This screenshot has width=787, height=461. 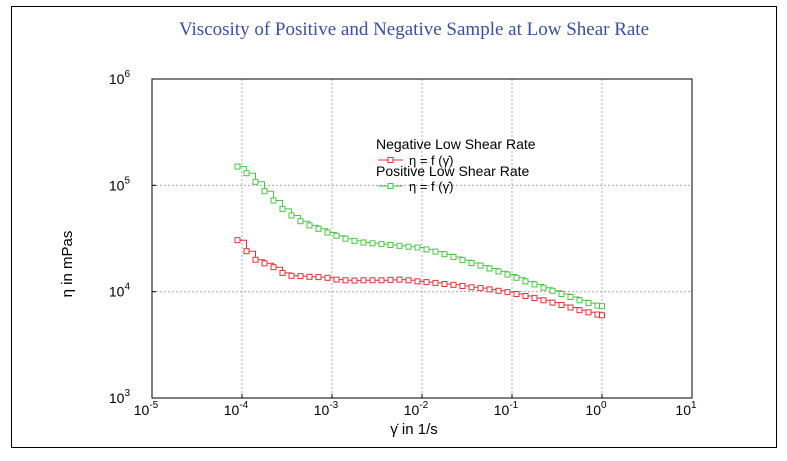 I want to click on legend-negative-label: η = f (γ̇), so click(x=431, y=160).